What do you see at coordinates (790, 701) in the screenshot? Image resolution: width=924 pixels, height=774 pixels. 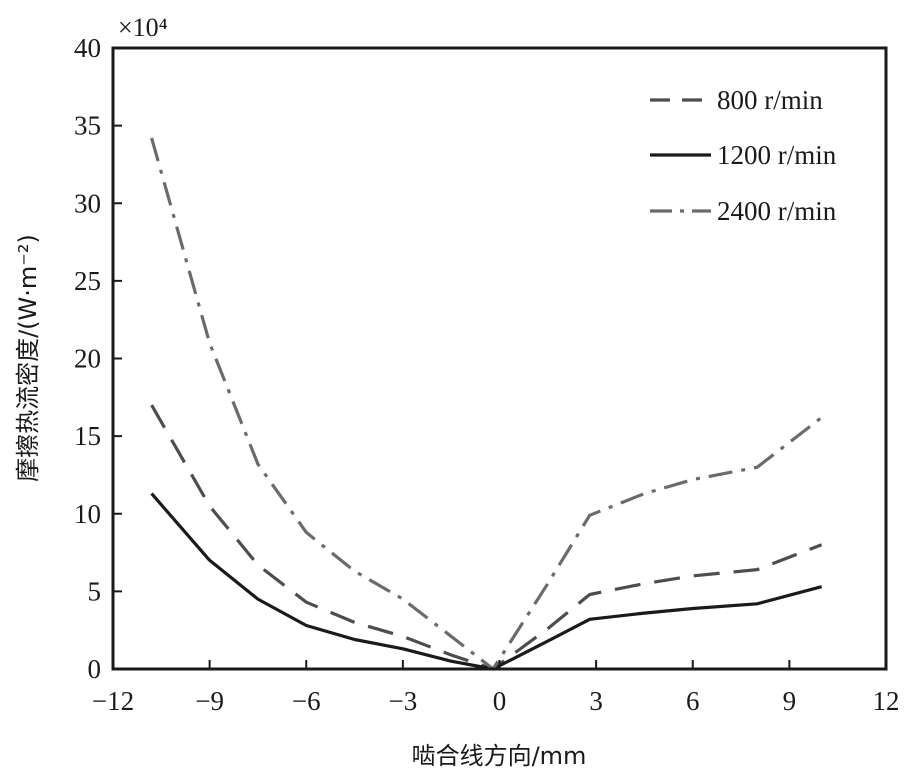 I see `x-tick-label: 9` at bounding box center [790, 701].